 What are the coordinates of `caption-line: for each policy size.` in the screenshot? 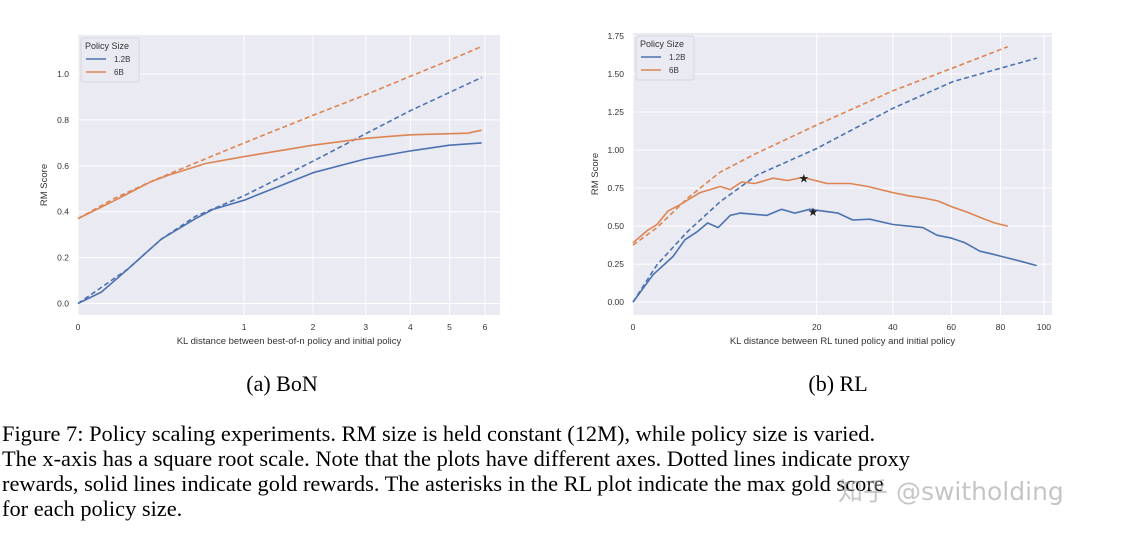 It's located at (92, 508).